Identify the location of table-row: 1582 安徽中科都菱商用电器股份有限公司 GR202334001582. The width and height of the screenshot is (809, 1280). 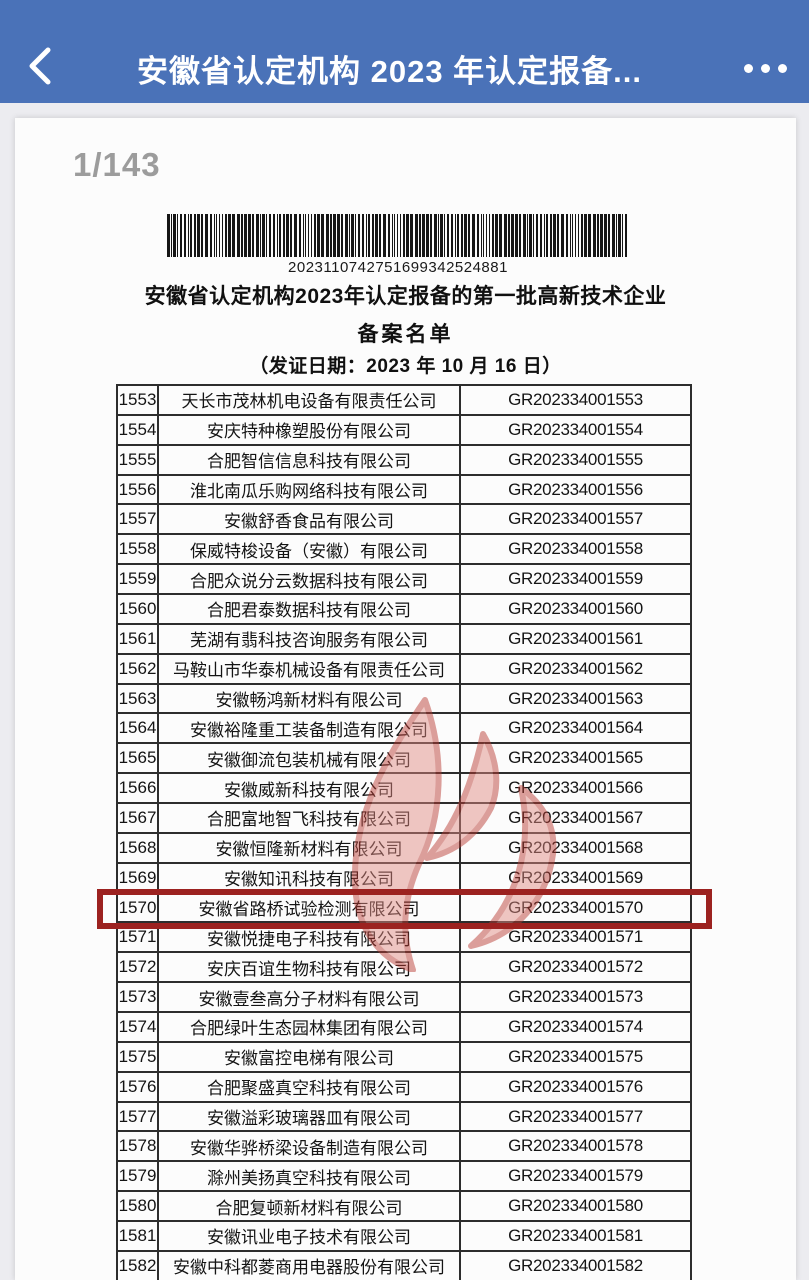
(404, 1265).